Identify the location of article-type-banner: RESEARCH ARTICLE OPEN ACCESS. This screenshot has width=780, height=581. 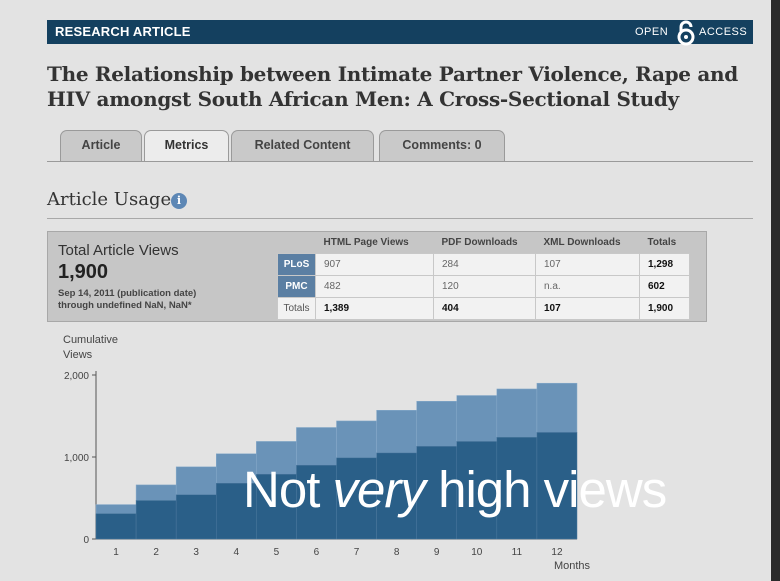
(400, 33).